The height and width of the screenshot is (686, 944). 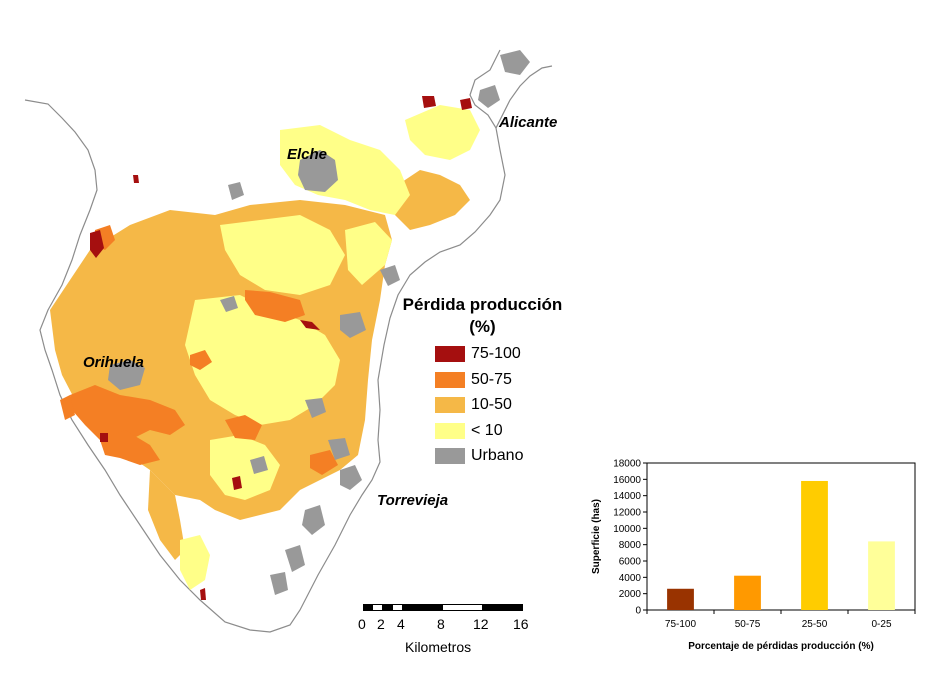 I want to click on y-tick-label: 16000, so click(x=627, y=480).